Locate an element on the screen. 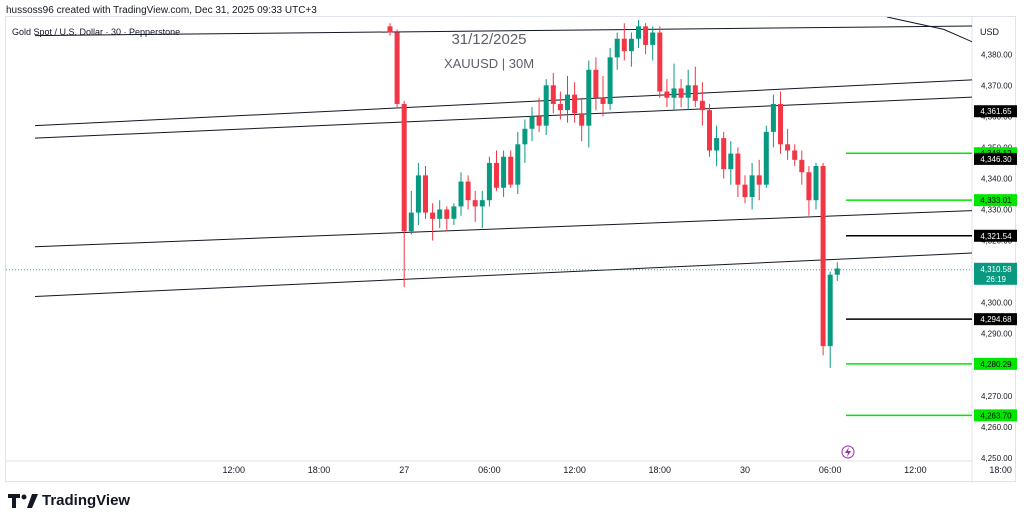 The image size is (1024, 522). lightning-icon is located at coordinates (848, 452).